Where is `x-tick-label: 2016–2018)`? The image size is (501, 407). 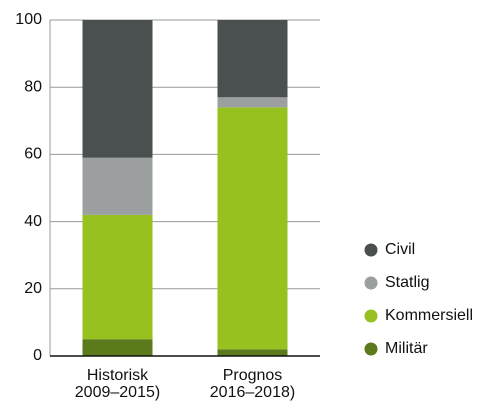
x-tick-label: 2016–2018) is located at coordinates (252, 392).